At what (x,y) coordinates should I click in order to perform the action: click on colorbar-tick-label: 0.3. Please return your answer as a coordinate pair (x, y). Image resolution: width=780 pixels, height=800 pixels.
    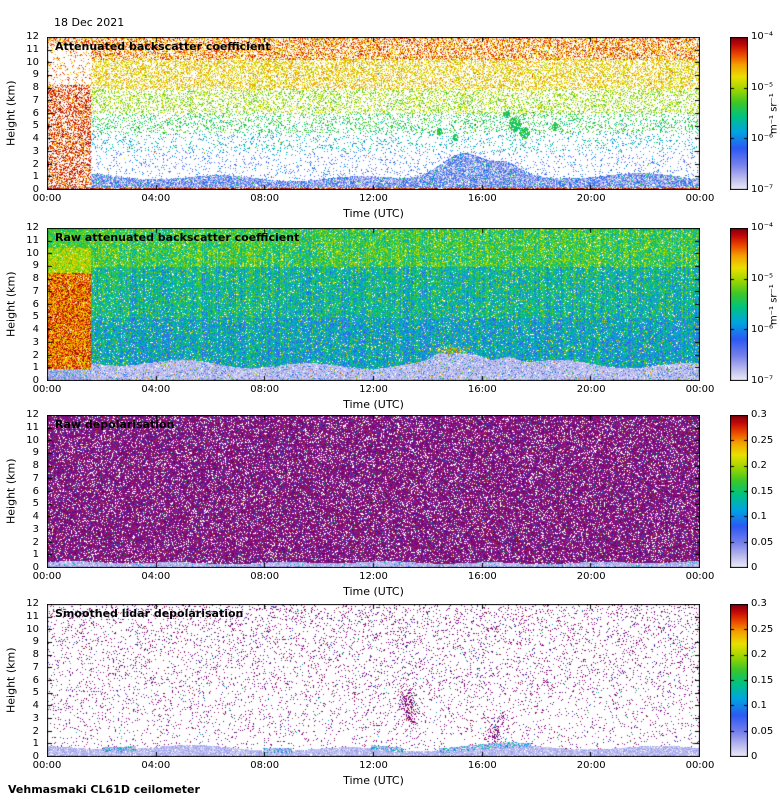
    Looking at the image, I should click on (759, 414).